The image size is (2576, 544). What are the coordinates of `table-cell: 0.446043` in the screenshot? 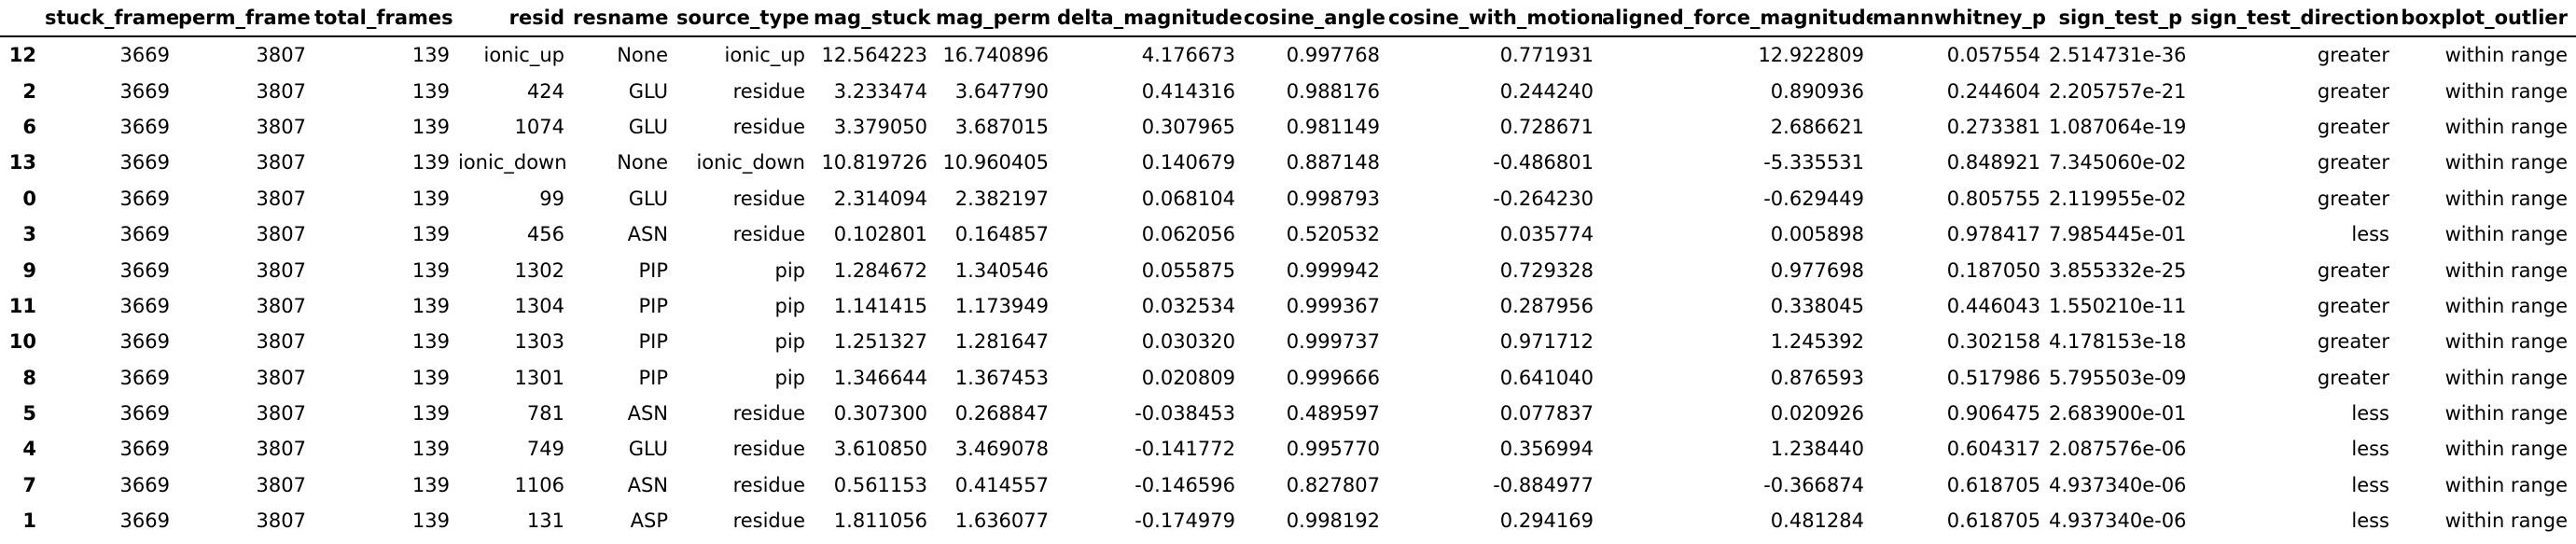 It's located at (1993, 306).